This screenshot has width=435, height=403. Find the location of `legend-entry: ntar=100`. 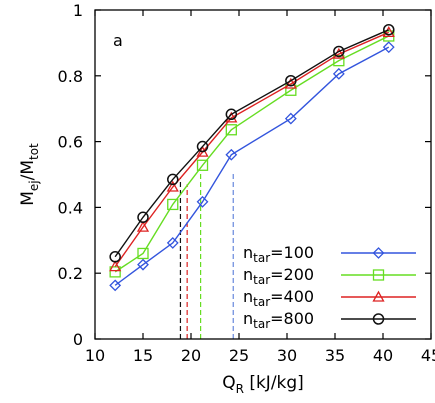

legend-entry: ntar=100 is located at coordinates (329, 254).